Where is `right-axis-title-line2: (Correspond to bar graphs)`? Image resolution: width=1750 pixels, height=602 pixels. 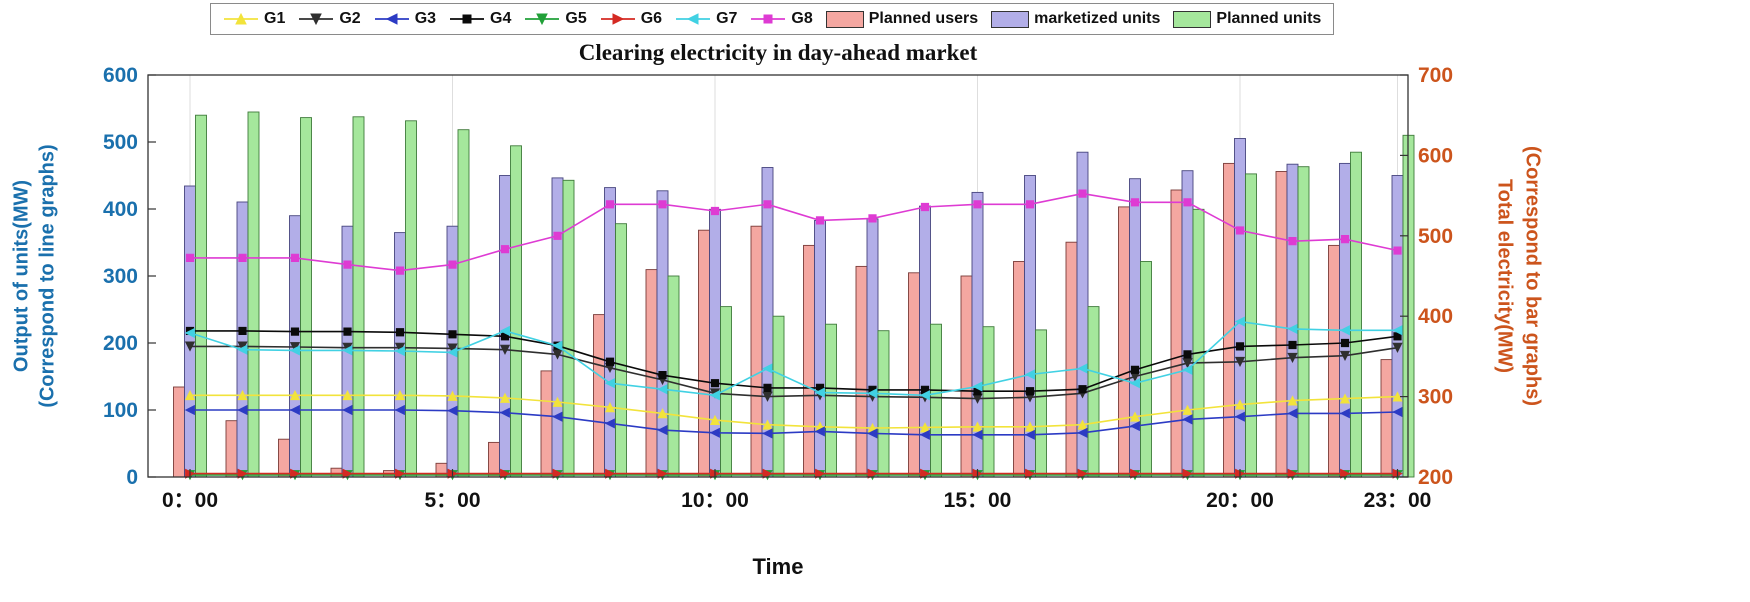 right-axis-title-line2: (Correspond to bar graphs) is located at coordinates (1532, 276).